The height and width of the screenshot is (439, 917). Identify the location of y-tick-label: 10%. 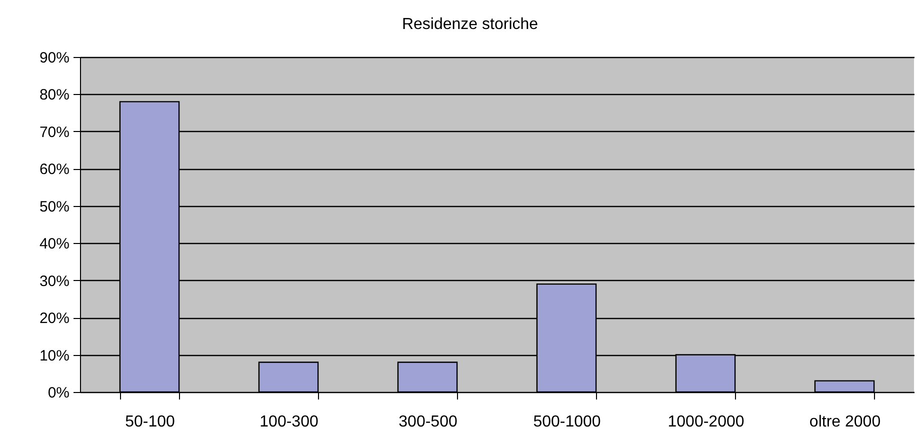
(54, 355).